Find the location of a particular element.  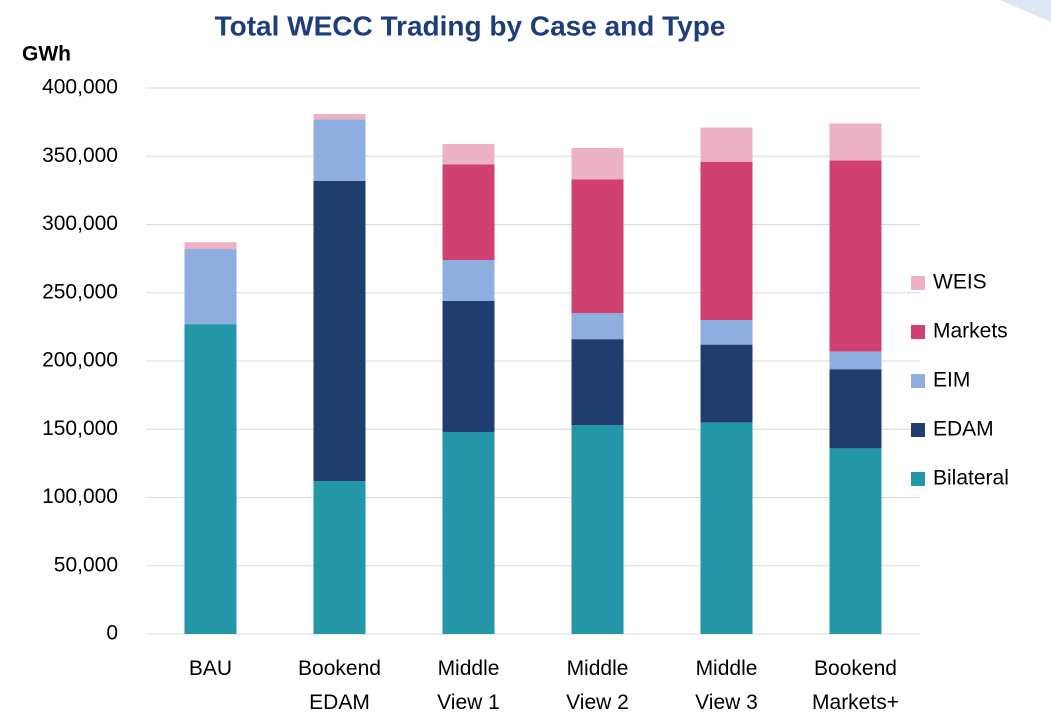

legend-label: EIM is located at coordinates (951, 380).